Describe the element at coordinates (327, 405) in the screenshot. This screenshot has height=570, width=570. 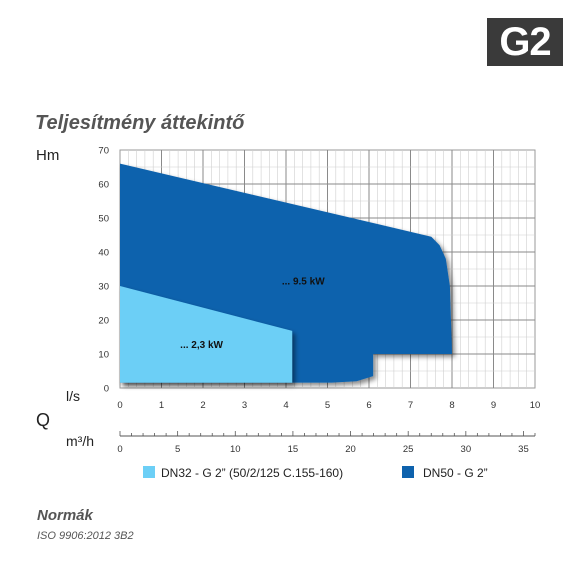
I see `x-tick-label-ls: 5` at that location.